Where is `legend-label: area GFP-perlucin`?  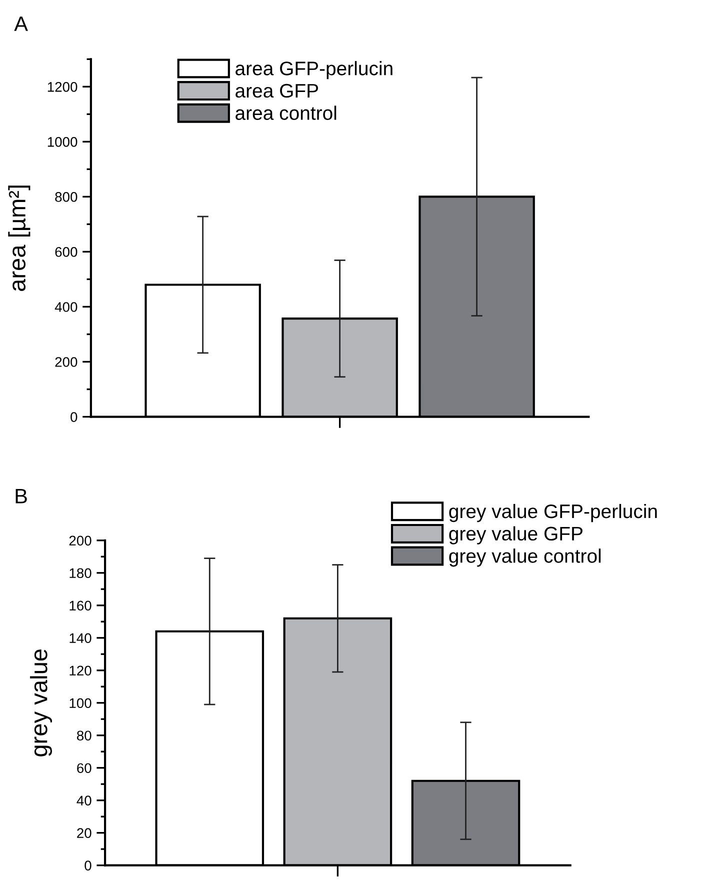
legend-label: area GFP-perlucin is located at coordinates (314, 70).